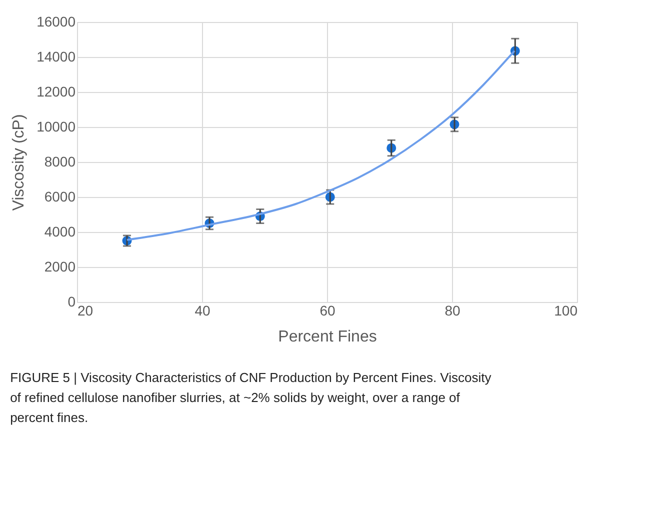 Image resolution: width=649 pixels, height=527 pixels. What do you see at coordinates (72, 302) in the screenshot?
I see `y-tick-label: 0` at bounding box center [72, 302].